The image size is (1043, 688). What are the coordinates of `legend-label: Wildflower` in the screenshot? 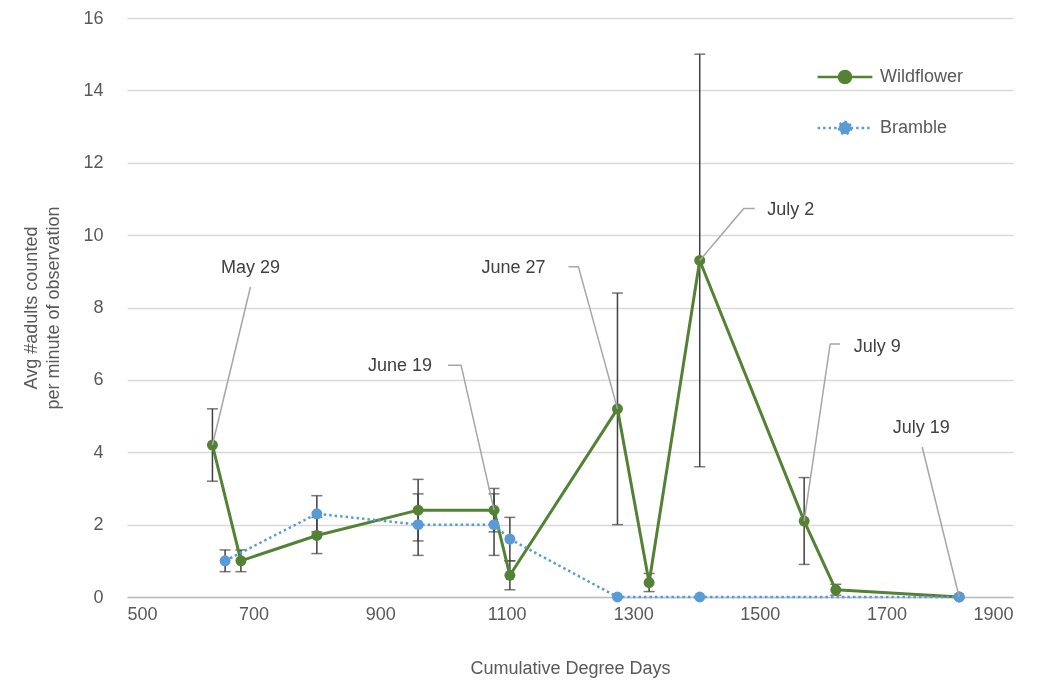 It's located at (922, 76).